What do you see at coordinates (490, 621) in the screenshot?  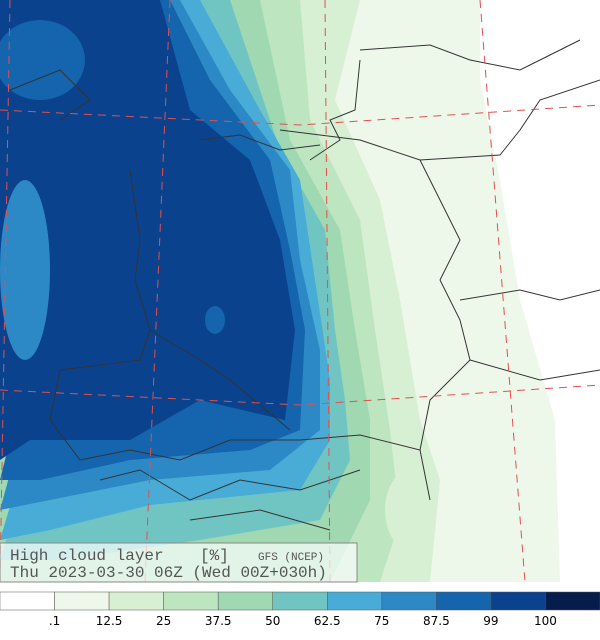 I see `colorbar-label: 99` at bounding box center [490, 621].